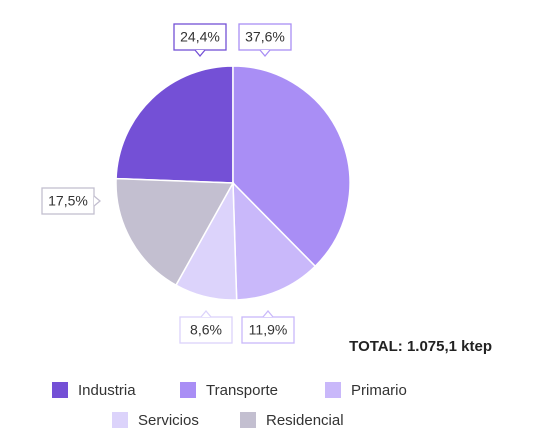  I want to click on legend-label: Residencial, so click(305, 420).